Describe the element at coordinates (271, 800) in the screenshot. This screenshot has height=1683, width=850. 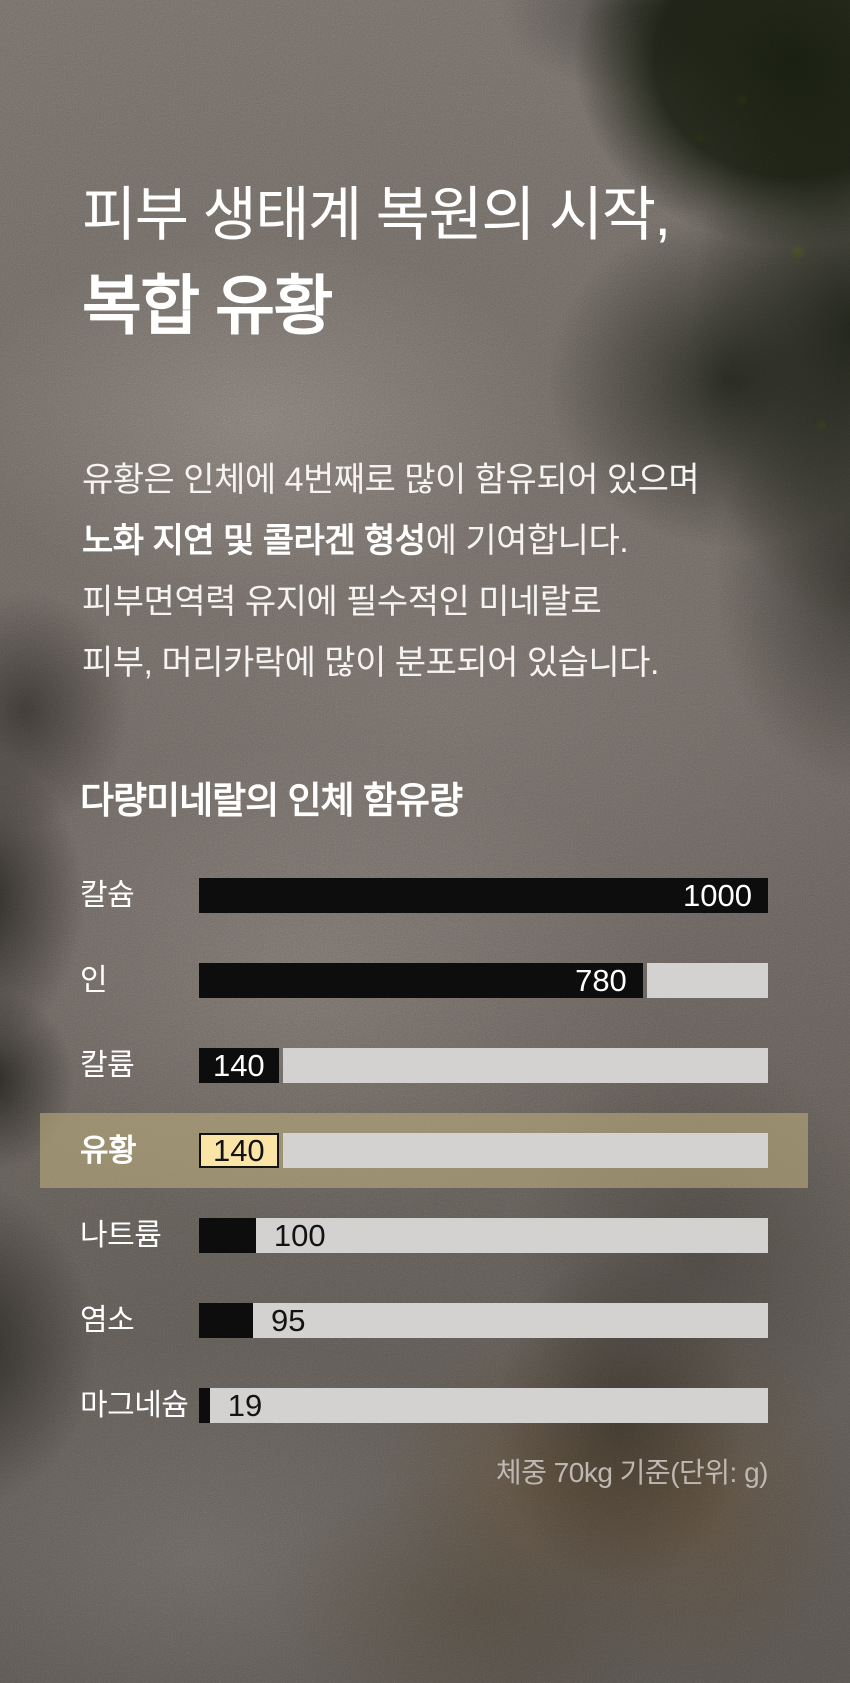
I see `chart-title: 다량미네랄의 인체 함유량` at that location.